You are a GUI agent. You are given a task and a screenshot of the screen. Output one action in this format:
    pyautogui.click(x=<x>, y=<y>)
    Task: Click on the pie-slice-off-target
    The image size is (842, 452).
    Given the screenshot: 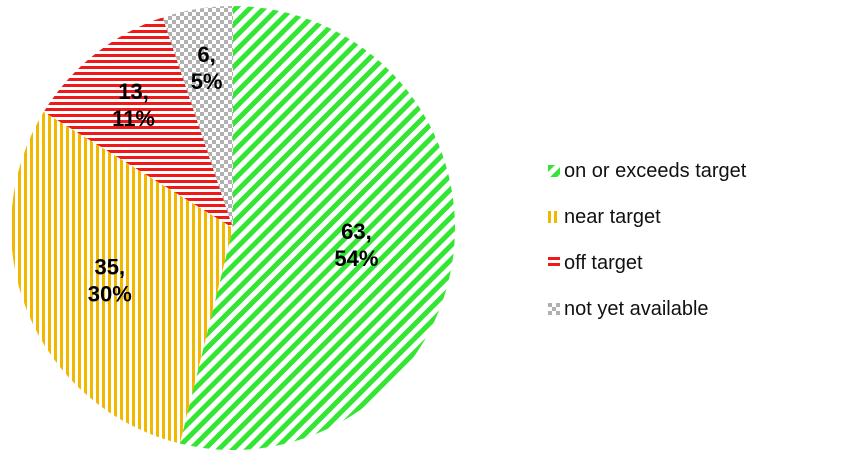 What is the action you would take?
    pyautogui.click(x=138, y=123)
    